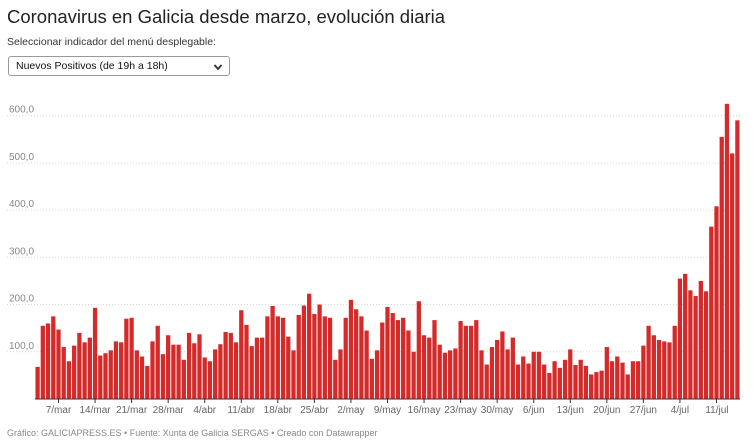 The image size is (756, 447). What do you see at coordinates (278, 410) in the screenshot?
I see `x-tick-label: 18/abr` at bounding box center [278, 410].